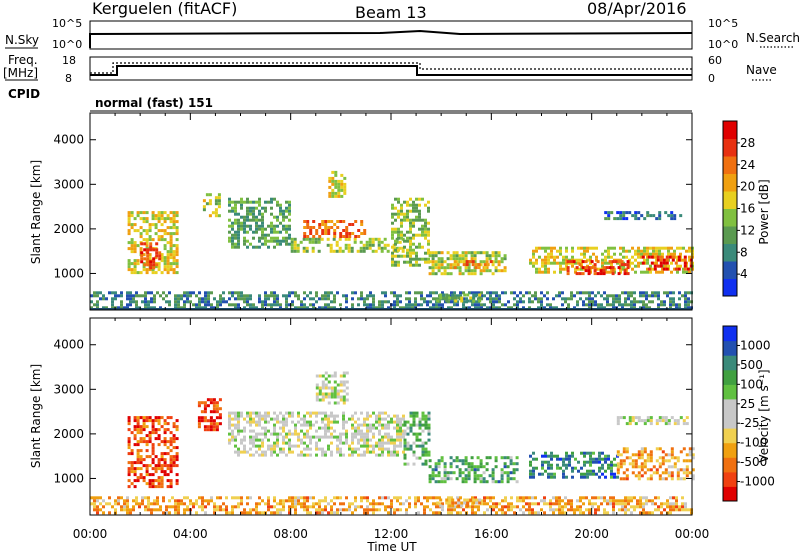  I want to click on noise-trace, so click(391, 38).